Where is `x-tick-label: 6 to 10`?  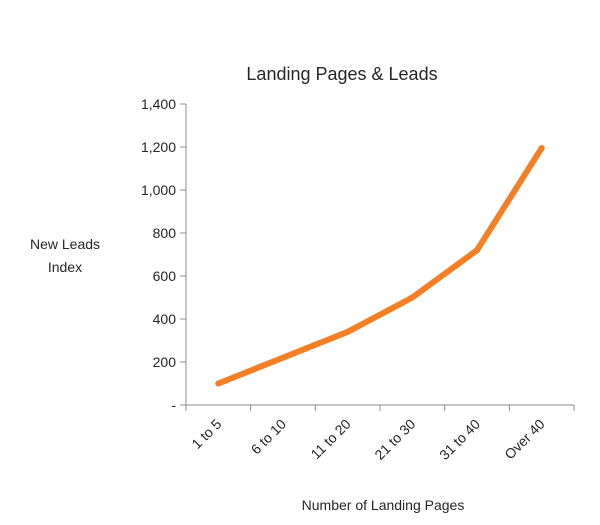 x-tick-label: 6 to 10 is located at coordinates (269, 437).